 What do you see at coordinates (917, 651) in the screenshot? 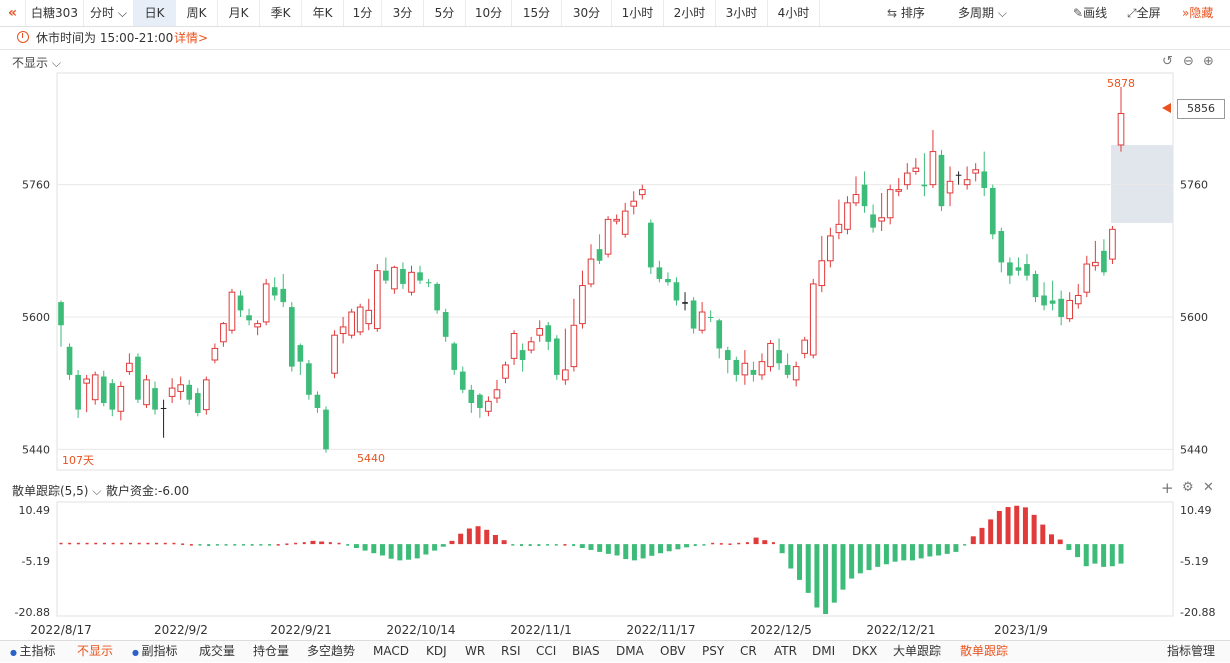
I see `indicator-tab-19: 大单跟踪` at bounding box center [917, 651].